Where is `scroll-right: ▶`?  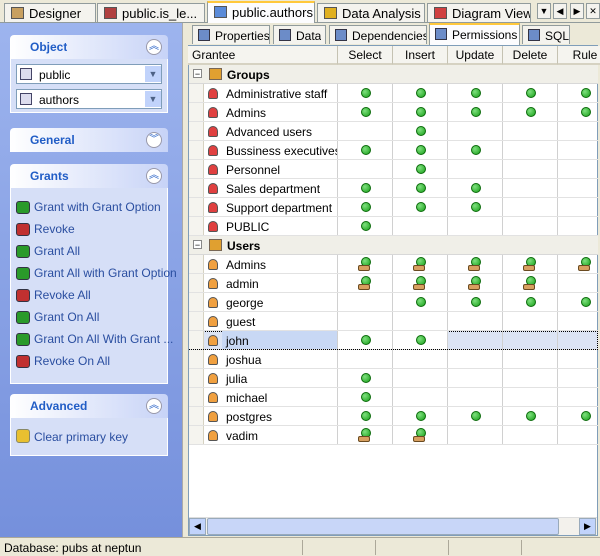 scroll-right: ▶ is located at coordinates (587, 526).